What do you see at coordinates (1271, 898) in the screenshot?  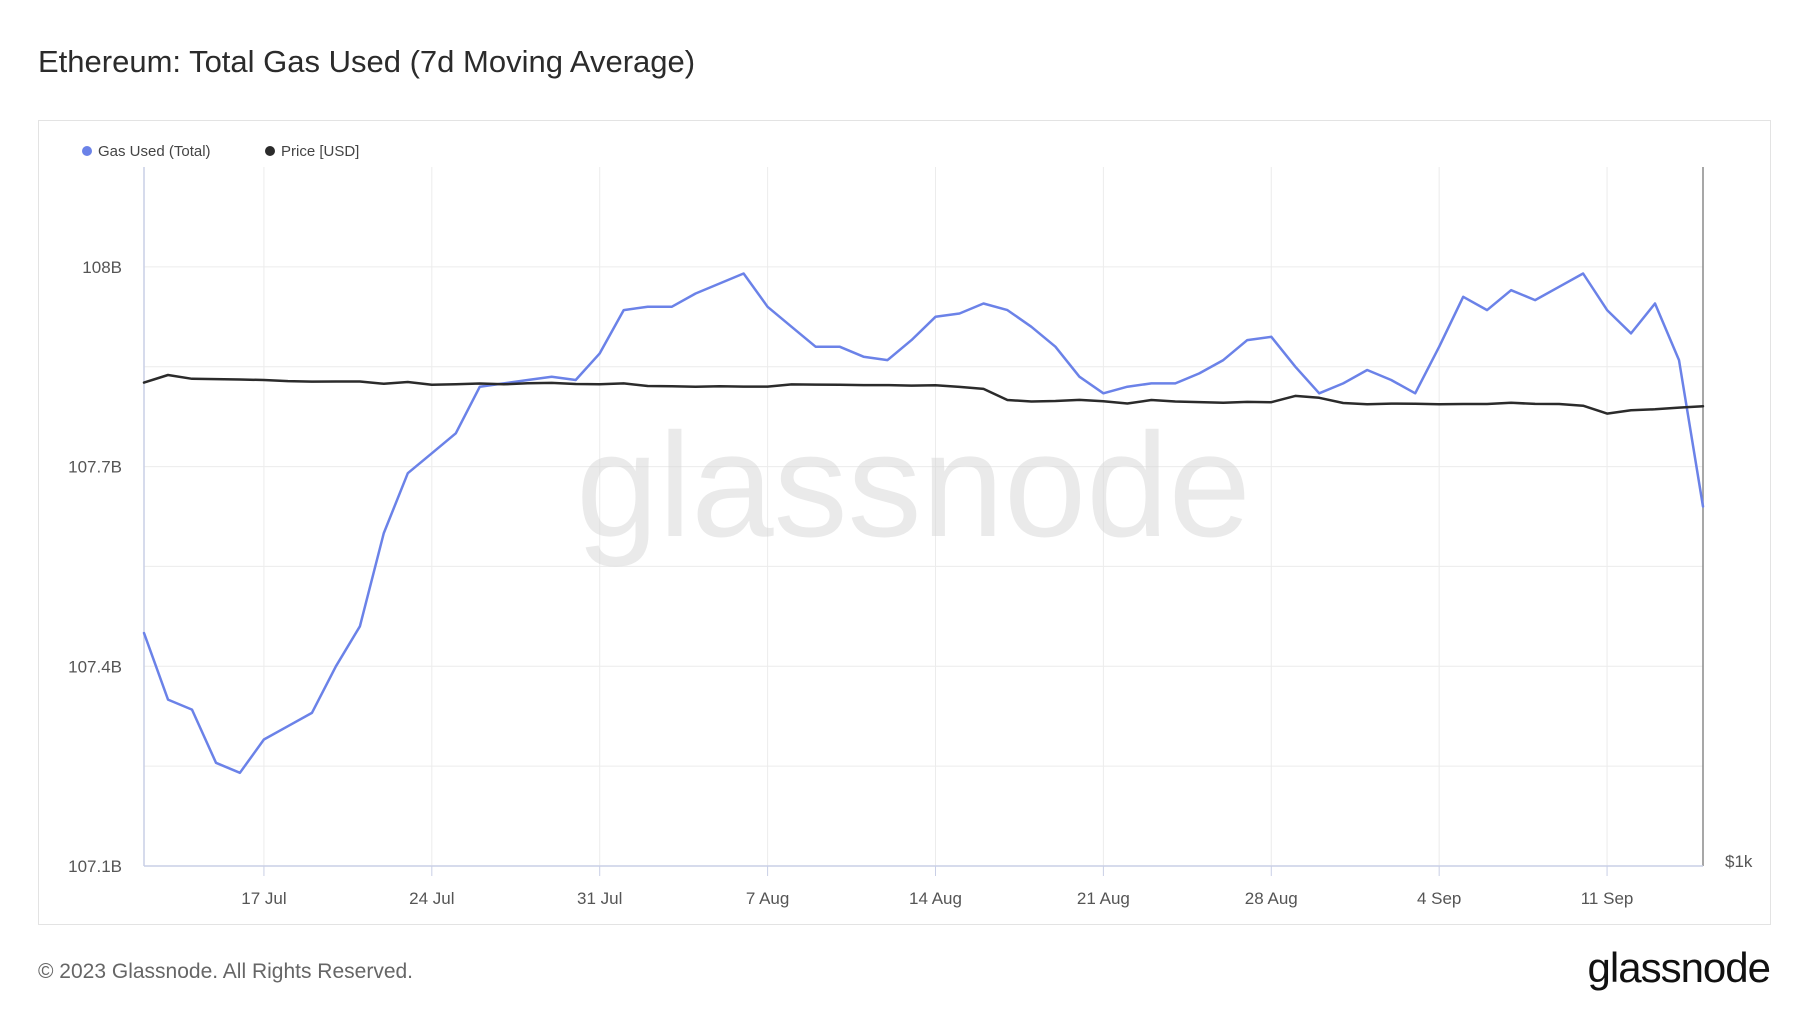 I see `x-tick-label: 28 Aug` at bounding box center [1271, 898].